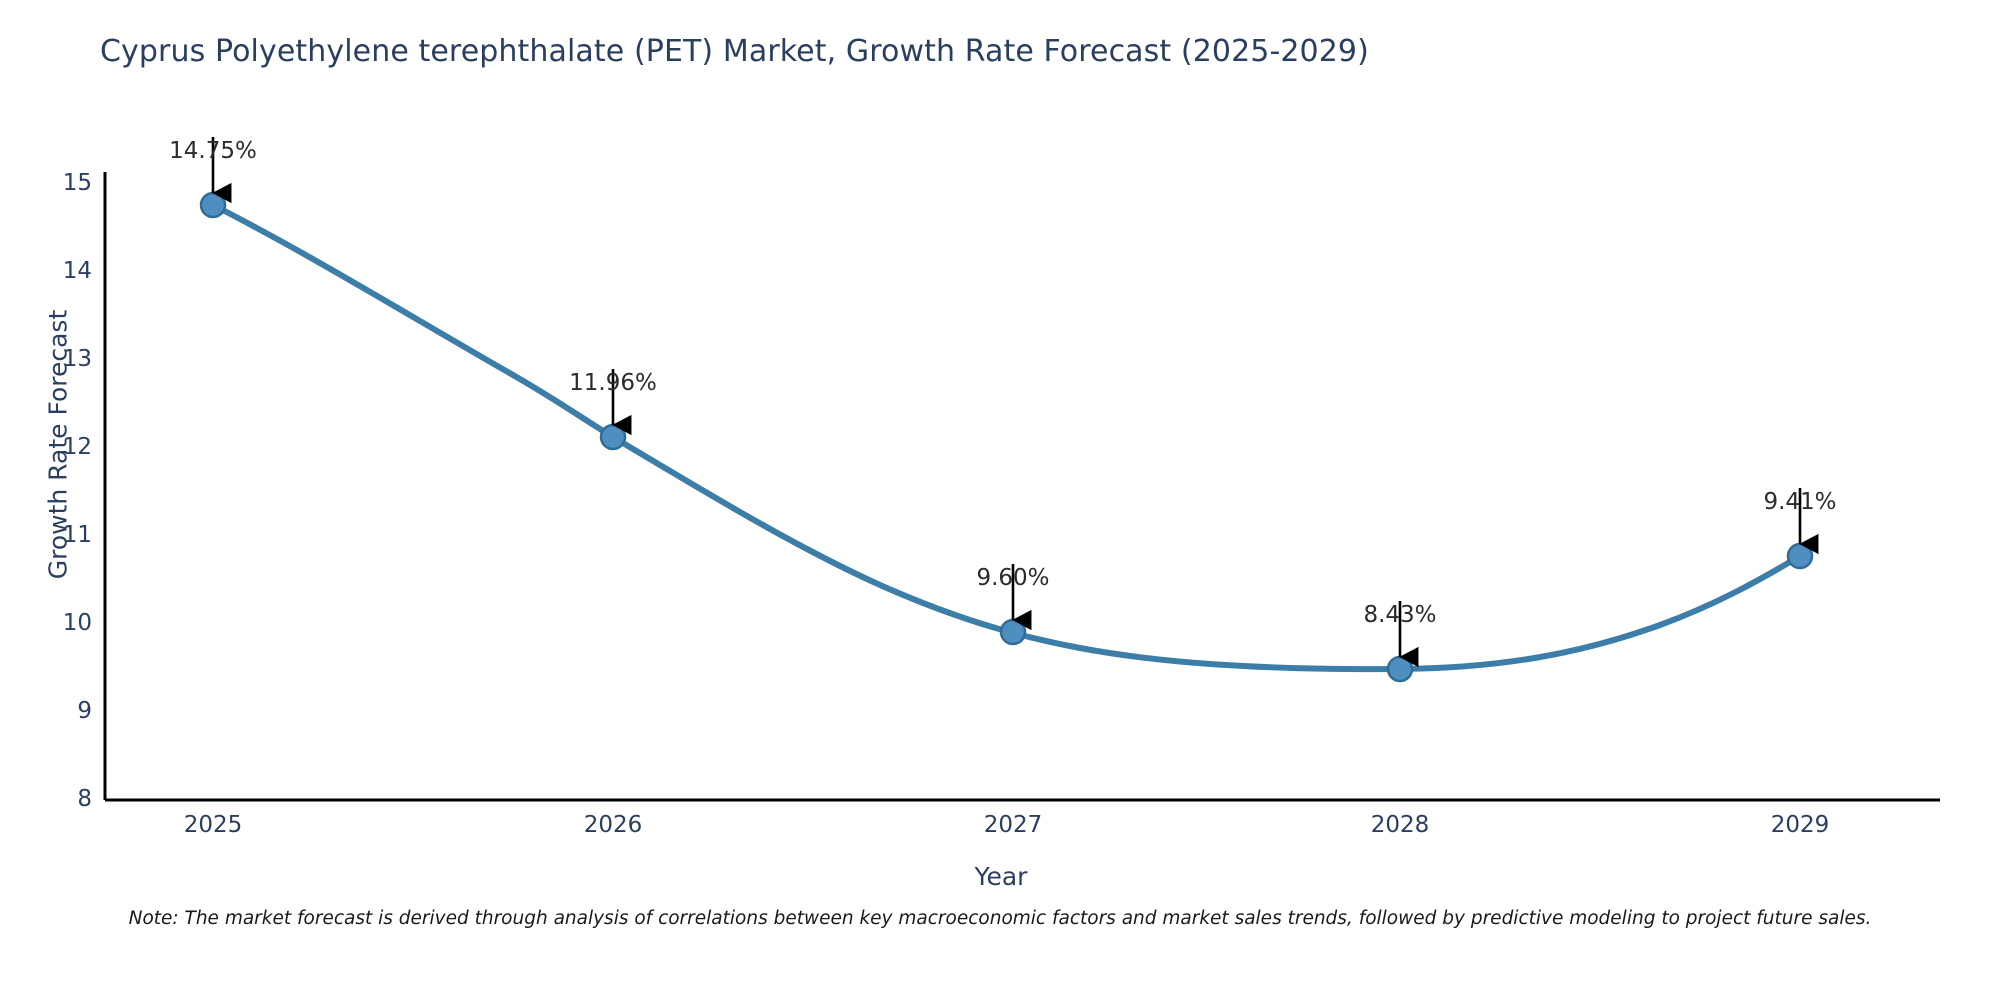  I want to click on y-tick-8: 8, so click(84, 799).